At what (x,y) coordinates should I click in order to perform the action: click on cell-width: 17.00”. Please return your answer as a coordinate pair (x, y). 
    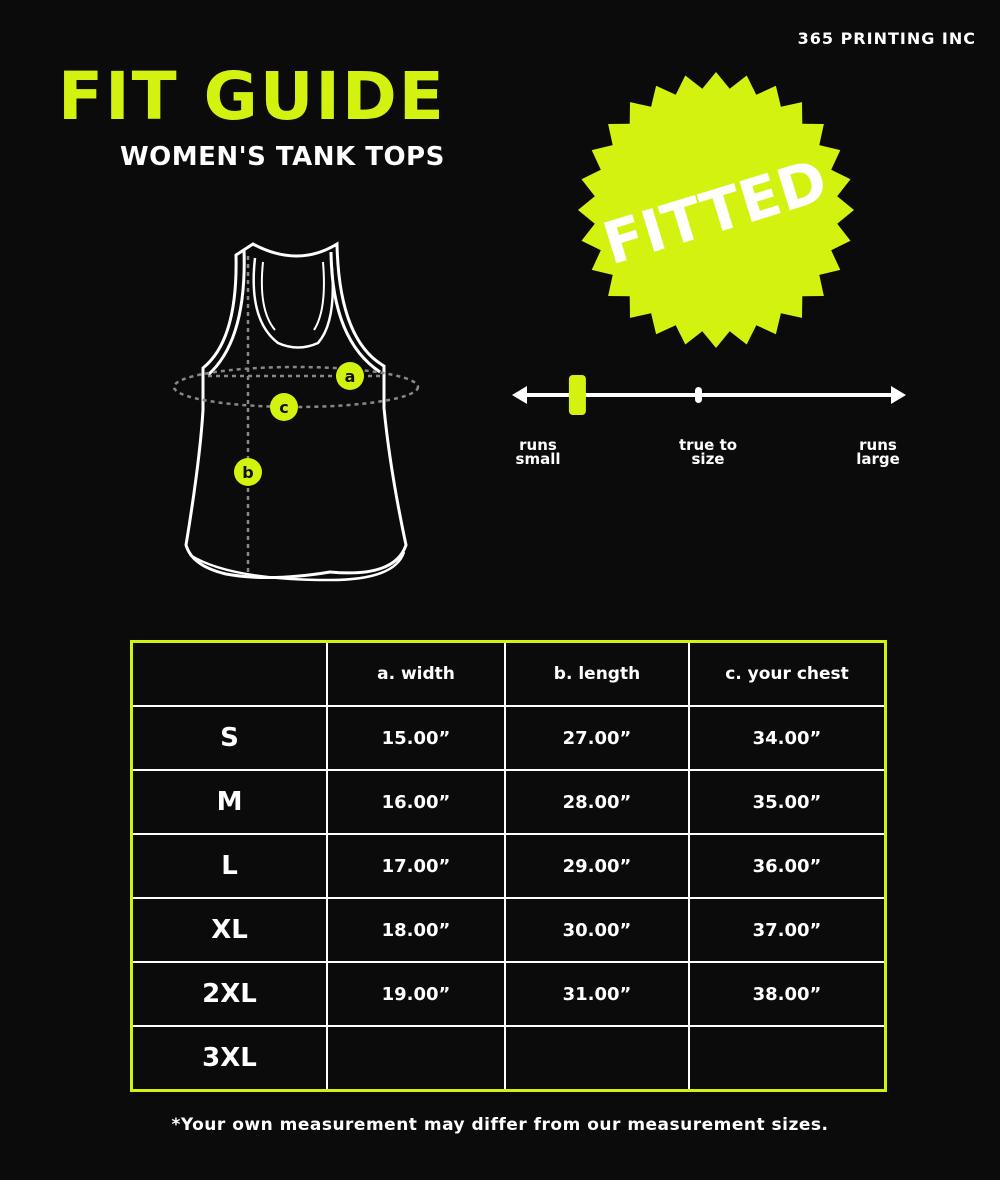
    Looking at the image, I should click on (416, 866).